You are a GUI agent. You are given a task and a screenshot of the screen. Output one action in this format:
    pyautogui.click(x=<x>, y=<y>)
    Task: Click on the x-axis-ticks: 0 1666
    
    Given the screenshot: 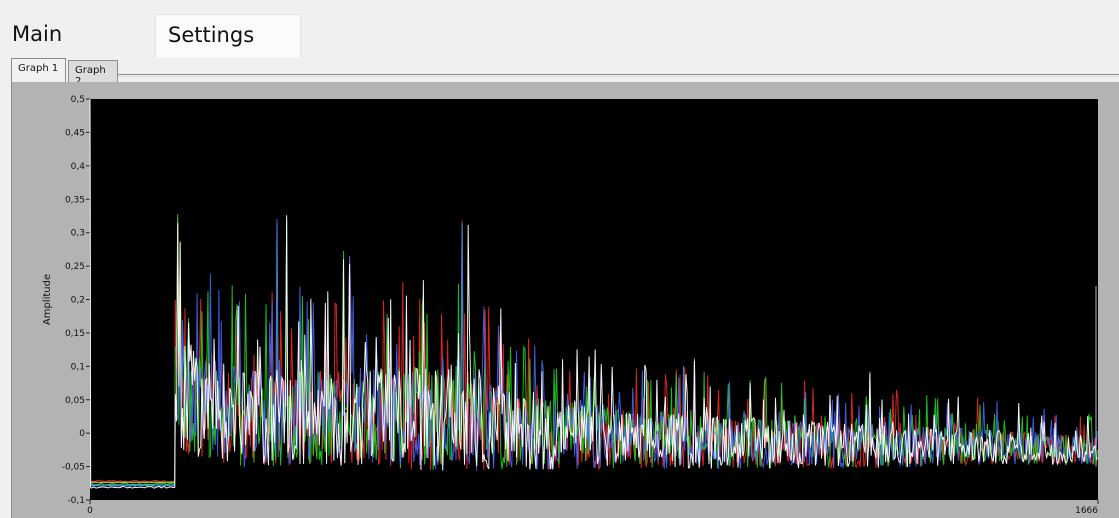 What is the action you would take?
    pyautogui.click(x=593, y=508)
    